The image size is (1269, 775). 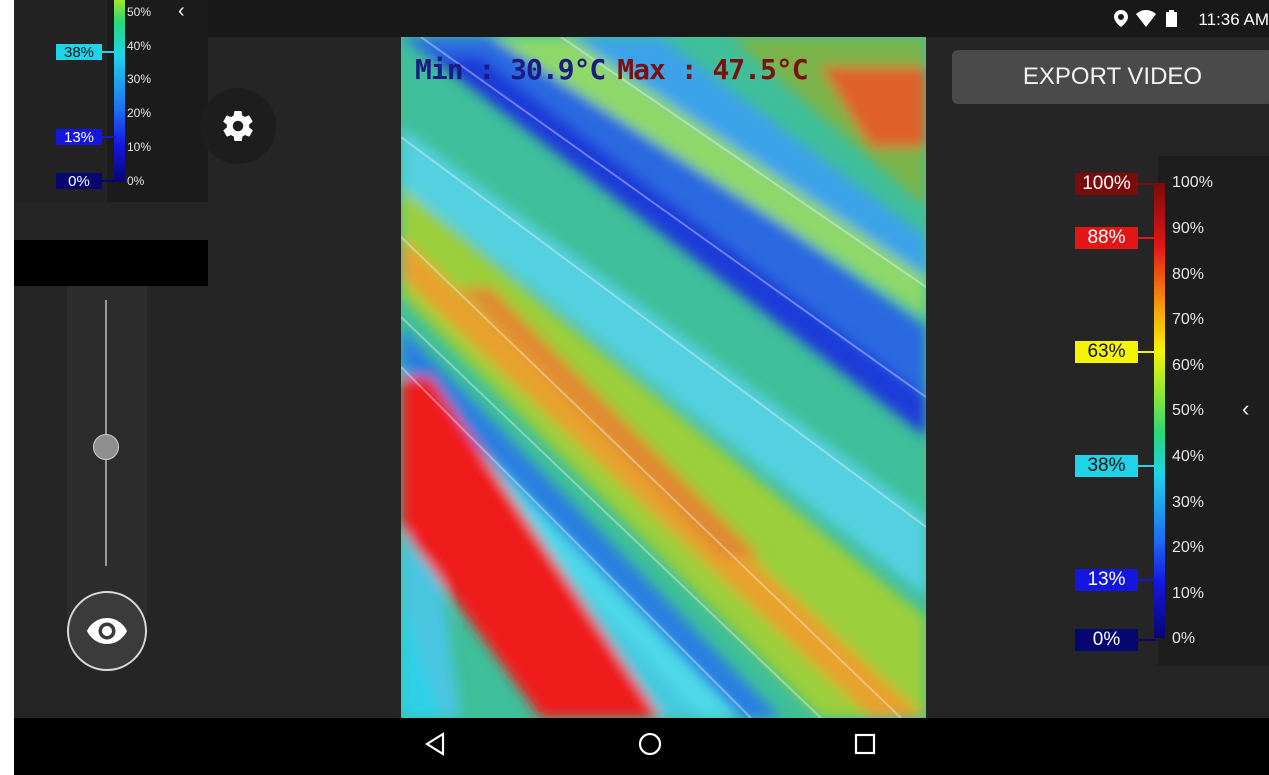 What do you see at coordinates (1192, 183) in the screenshot?
I see `right-legend-tick-label: 100%` at bounding box center [1192, 183].